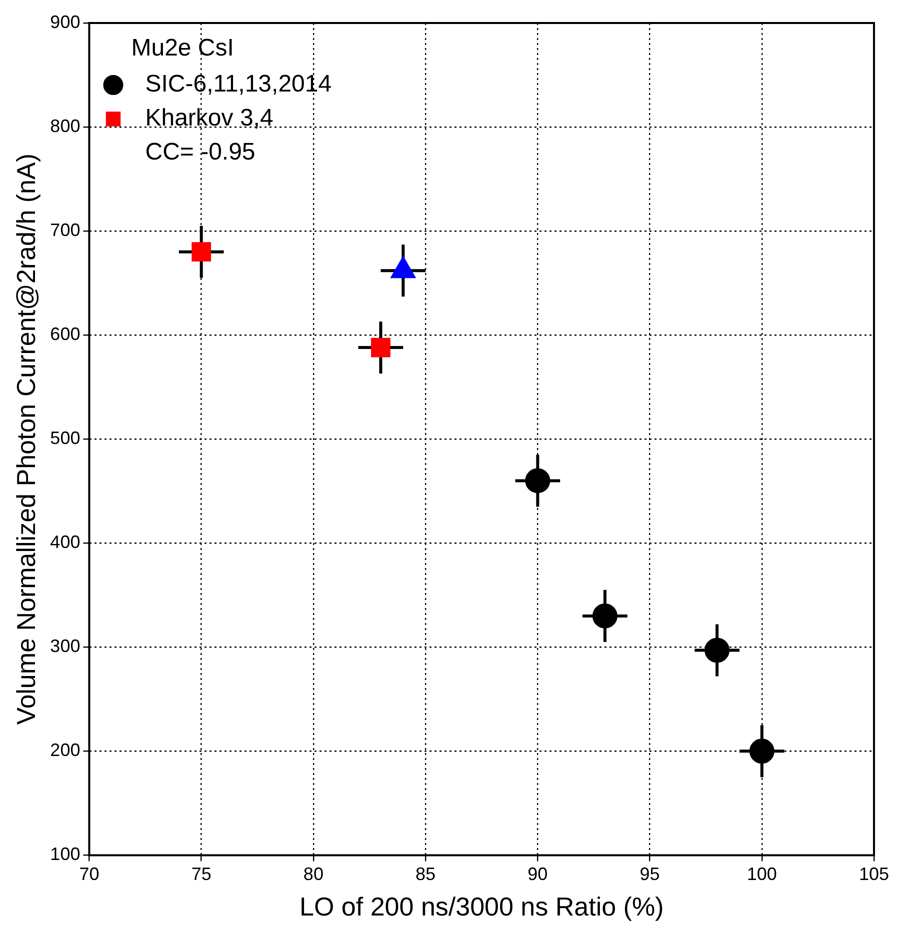 Image resolution: width=902 pixels, height=936 pixels. Describe the element at coordinates (65, 334) in the screenshot. I see `y-tick-label: 600` at that location.